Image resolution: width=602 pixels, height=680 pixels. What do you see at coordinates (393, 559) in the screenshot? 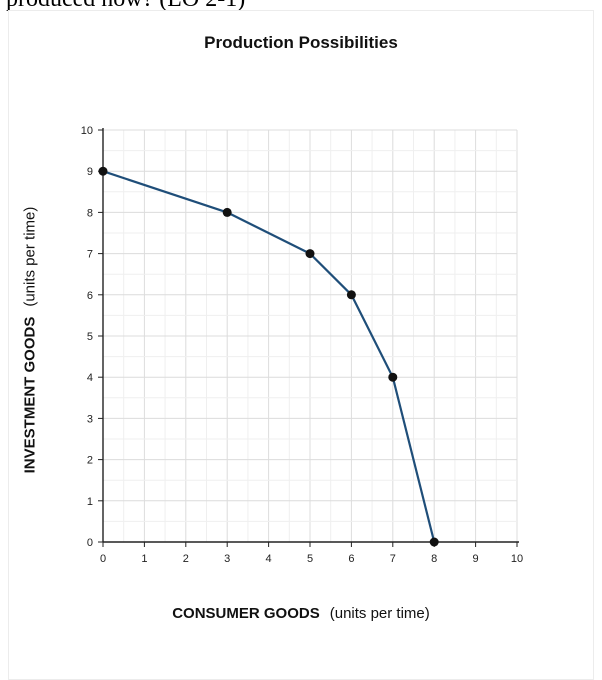
I see `x-tick-label: 7` at bounding box center [393, 559].